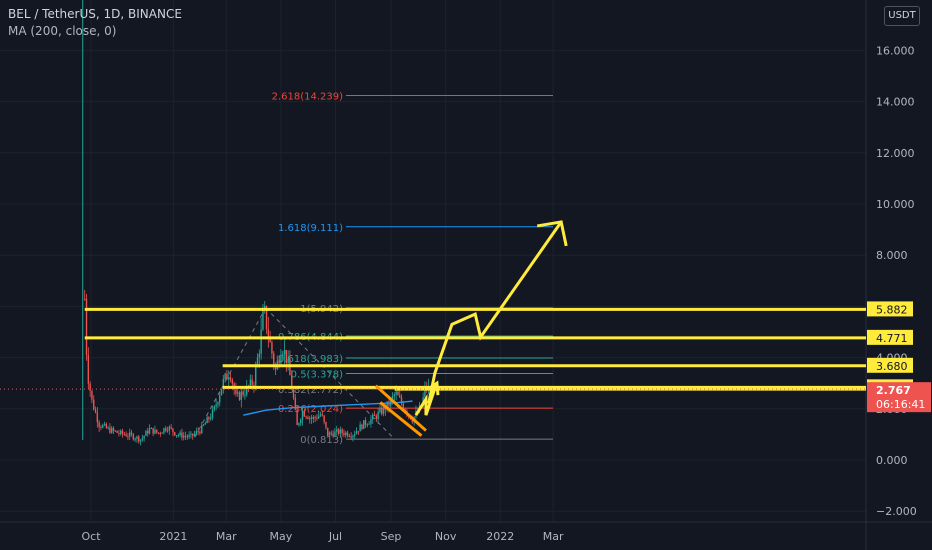  What do you see at coordinates (173, 536) in the screenshot?
I see `x-tick-label: 2021` at bounding box center [173, 536].